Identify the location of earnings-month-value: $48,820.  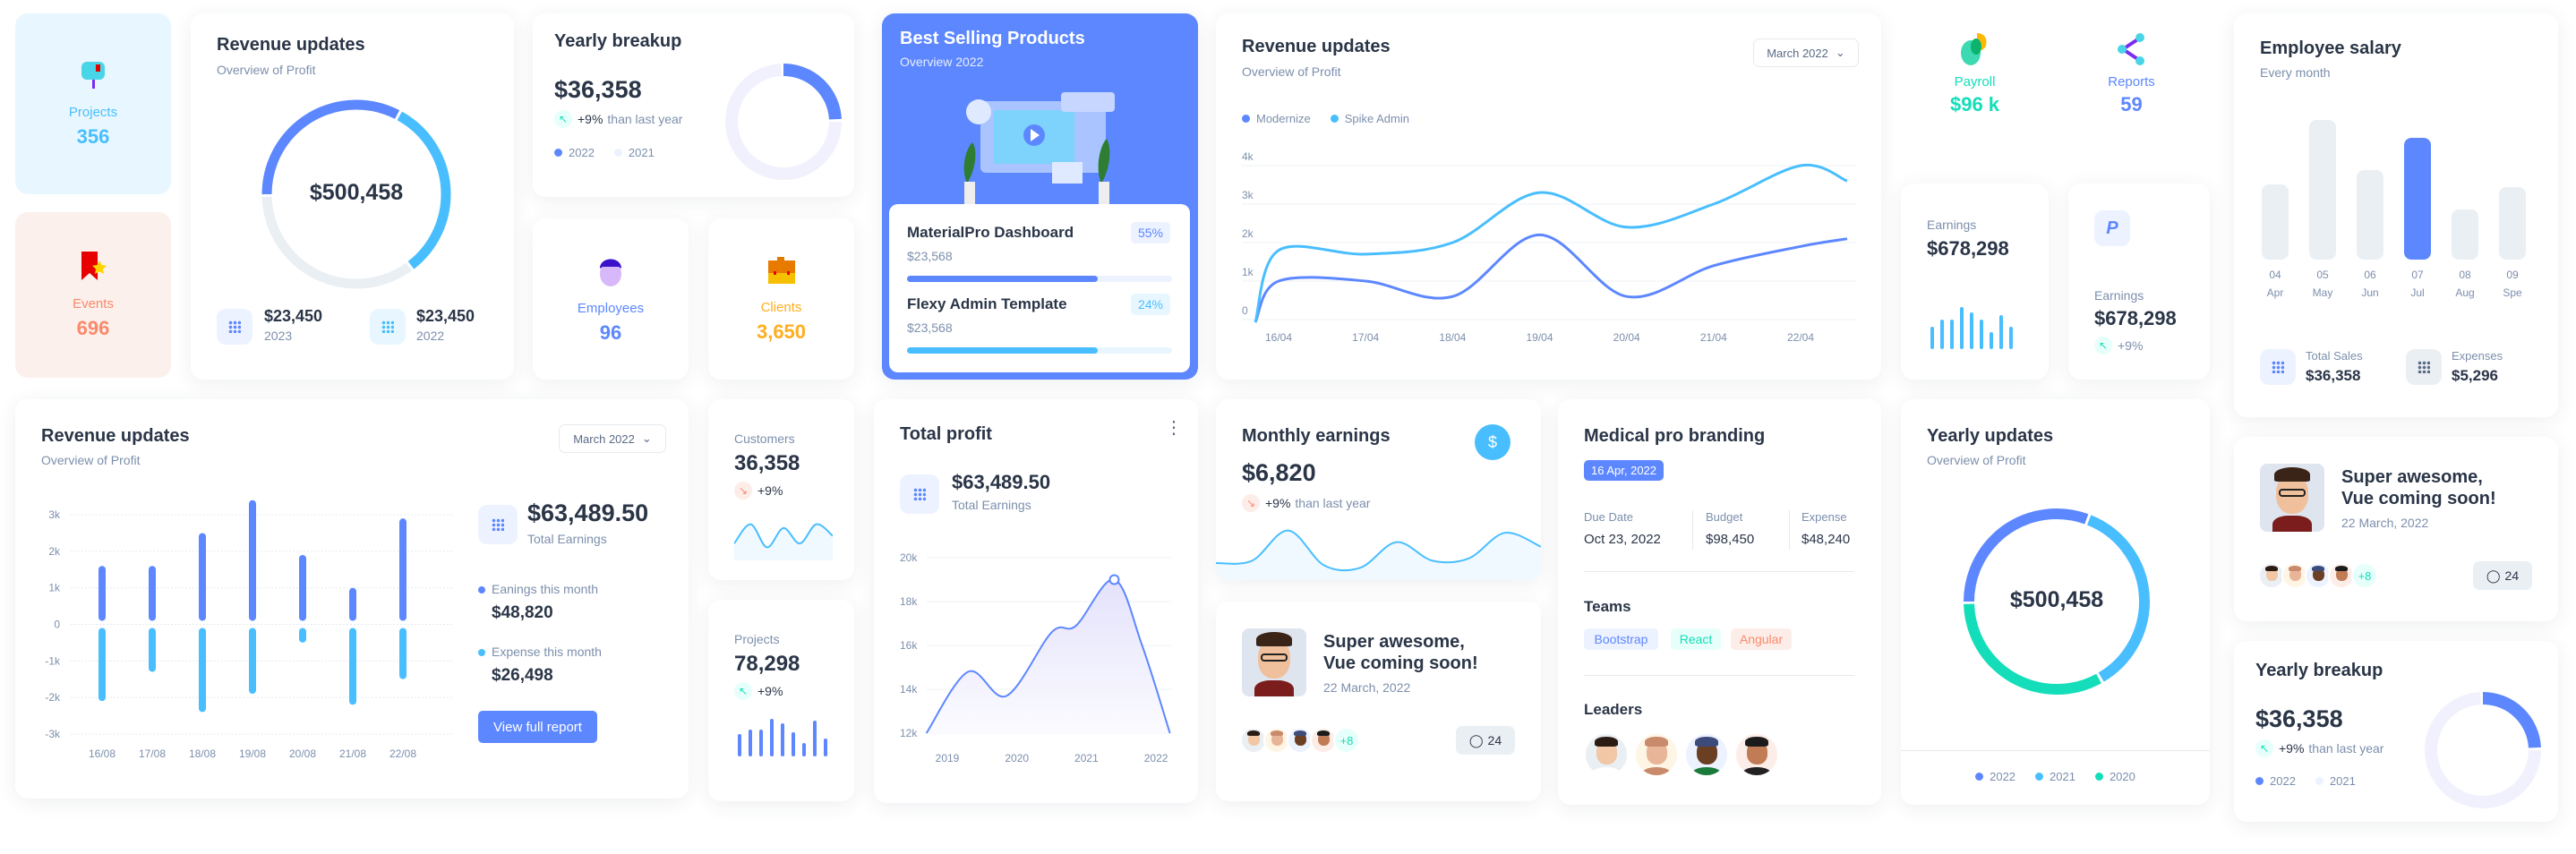
(522, 612).